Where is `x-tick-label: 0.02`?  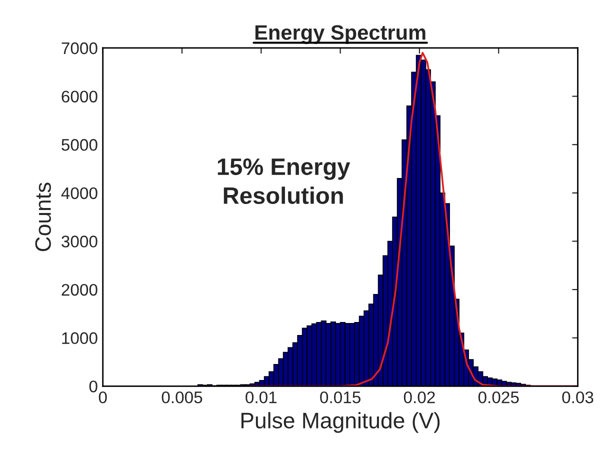 x-tick-label: 0.02 is located at coordinates (419, 397).